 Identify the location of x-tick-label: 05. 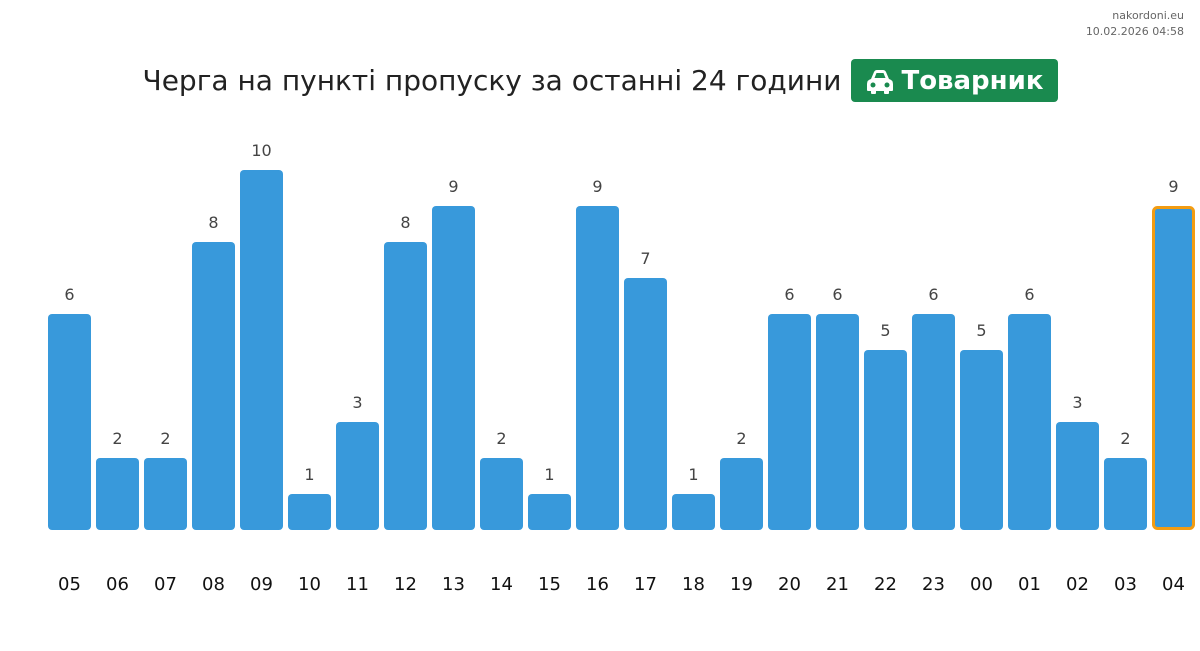
(69, 584).